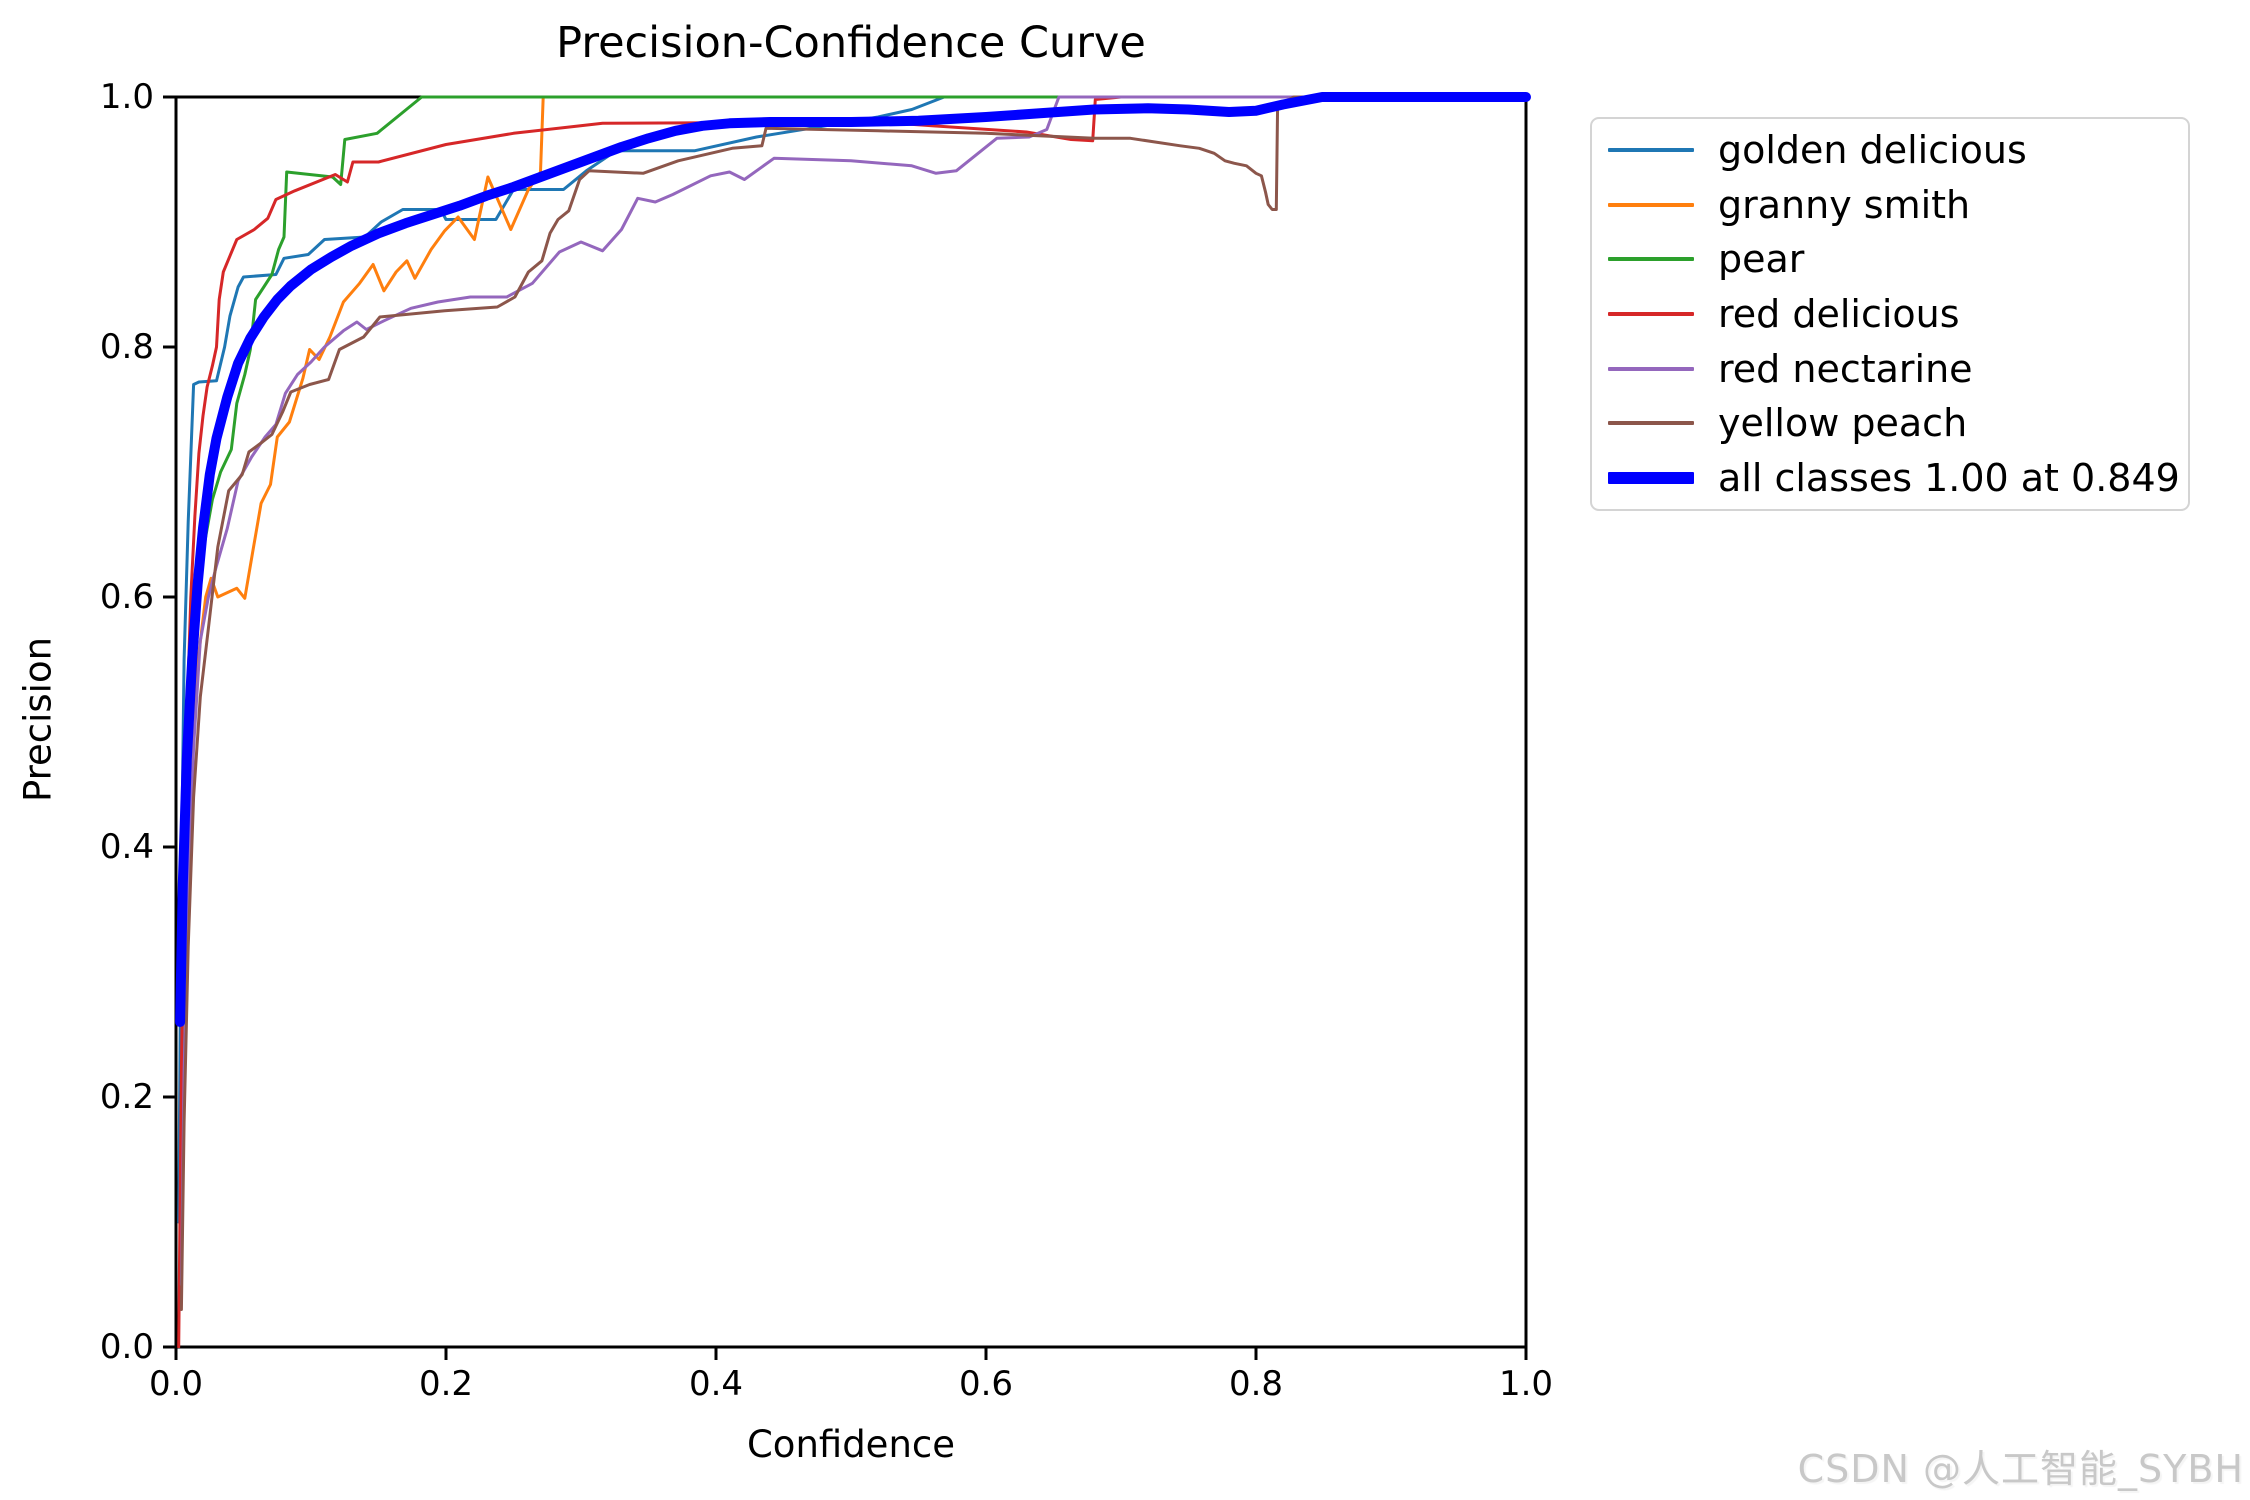 The width and height of the screenshot is (2250, 1500). Describe the element at coordinates (1844, 204) in the screenshot. I see `legend-label: granny smith` at that location.